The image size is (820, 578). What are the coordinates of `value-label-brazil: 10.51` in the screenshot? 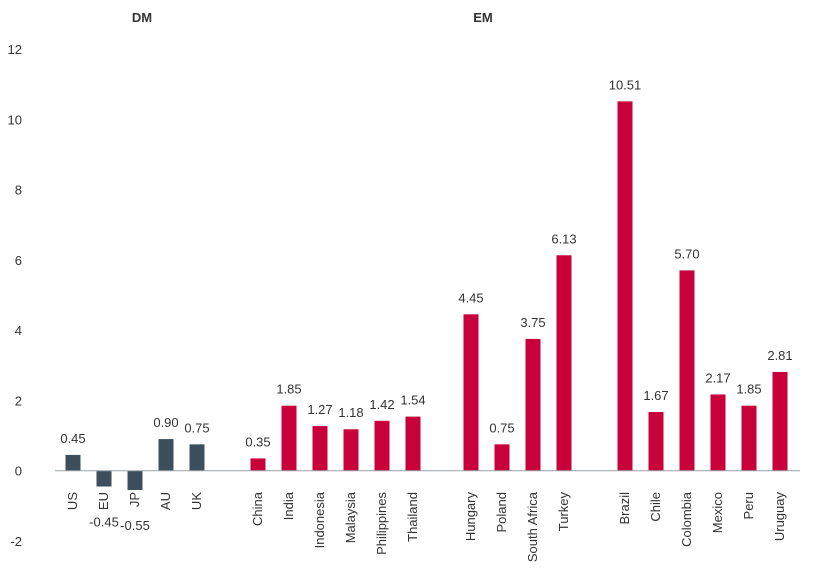 It's located at (625, 84).